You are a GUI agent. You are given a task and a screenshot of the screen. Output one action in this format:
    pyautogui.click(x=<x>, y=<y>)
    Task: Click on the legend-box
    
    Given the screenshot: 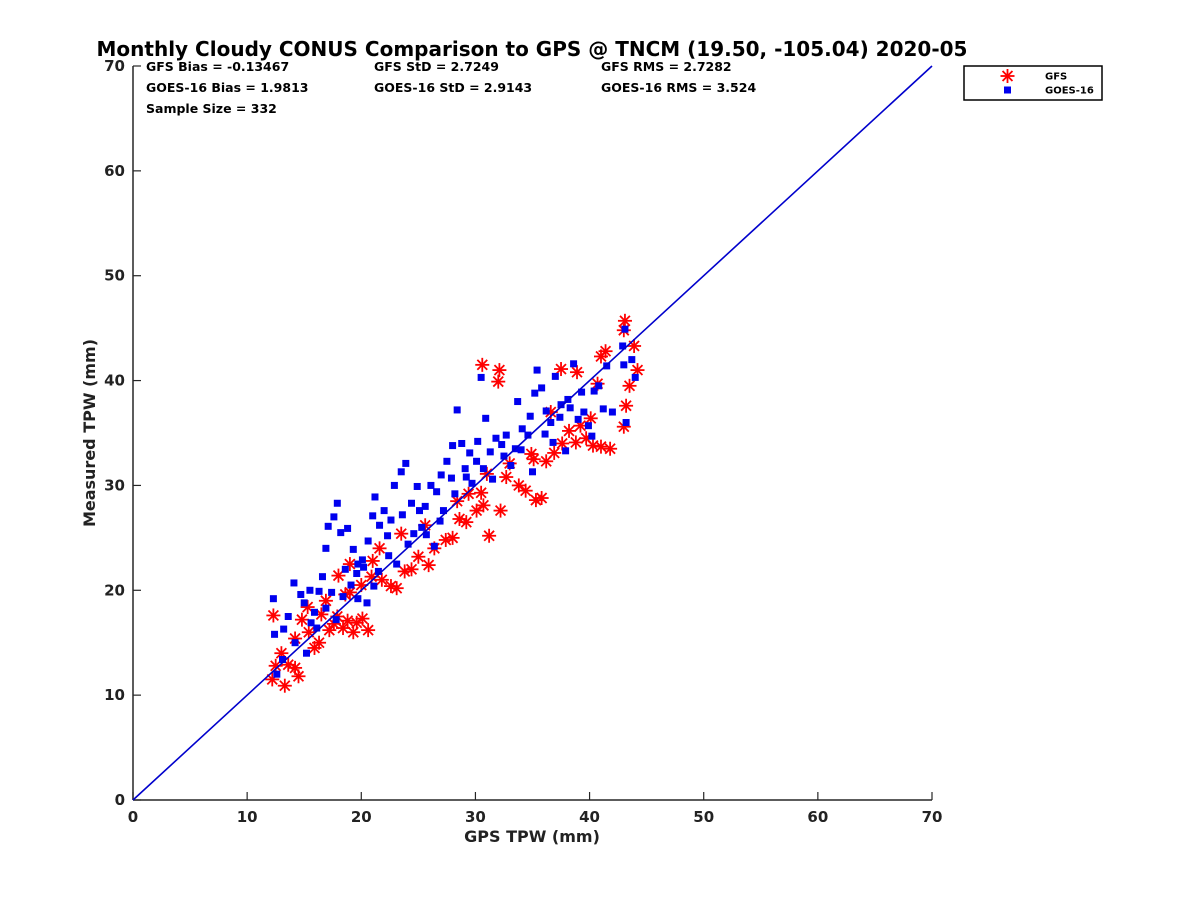 What is the action you would take?
    pyautogui.click(x=1033, y=83)
    